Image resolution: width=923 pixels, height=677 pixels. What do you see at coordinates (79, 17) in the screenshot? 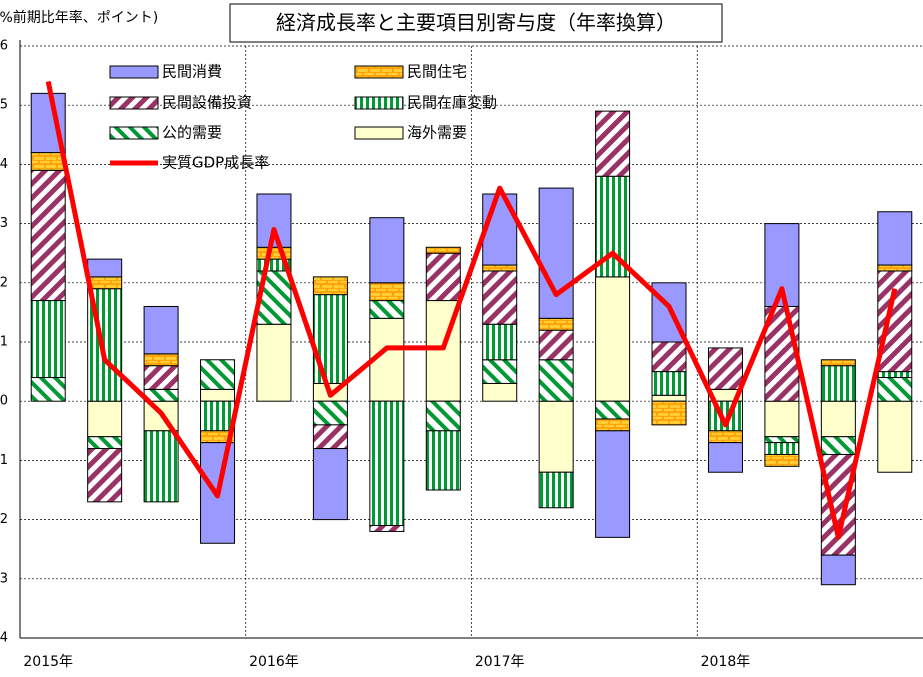
I see `y-axis-label: (%前期比年率、ポイント)` at bounding box center [79, 17].